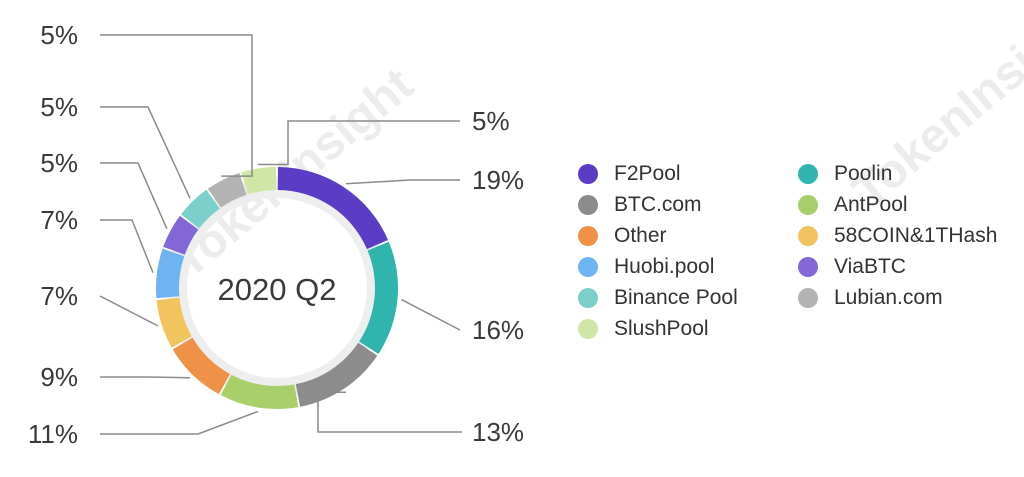 The width and height of the screenshot is (1024, 477). I want to click on legend-item-poolin: Poolin, so click(908, 173).